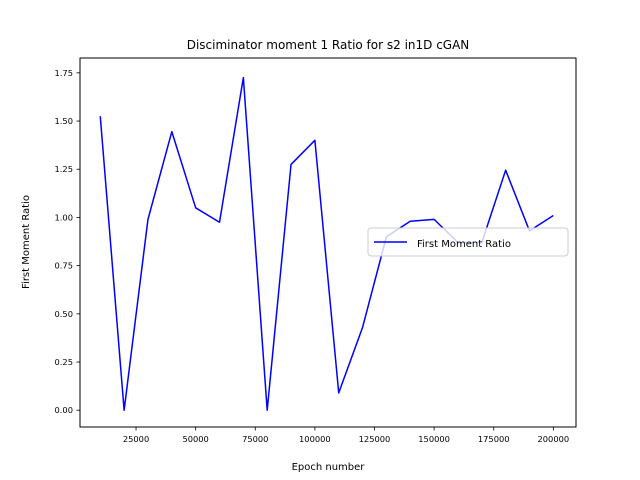  What do you see at coordinates (329, 467) in the screenshot?
I see `x-axis-label: Epoch number` at bounding box center [329, 467].